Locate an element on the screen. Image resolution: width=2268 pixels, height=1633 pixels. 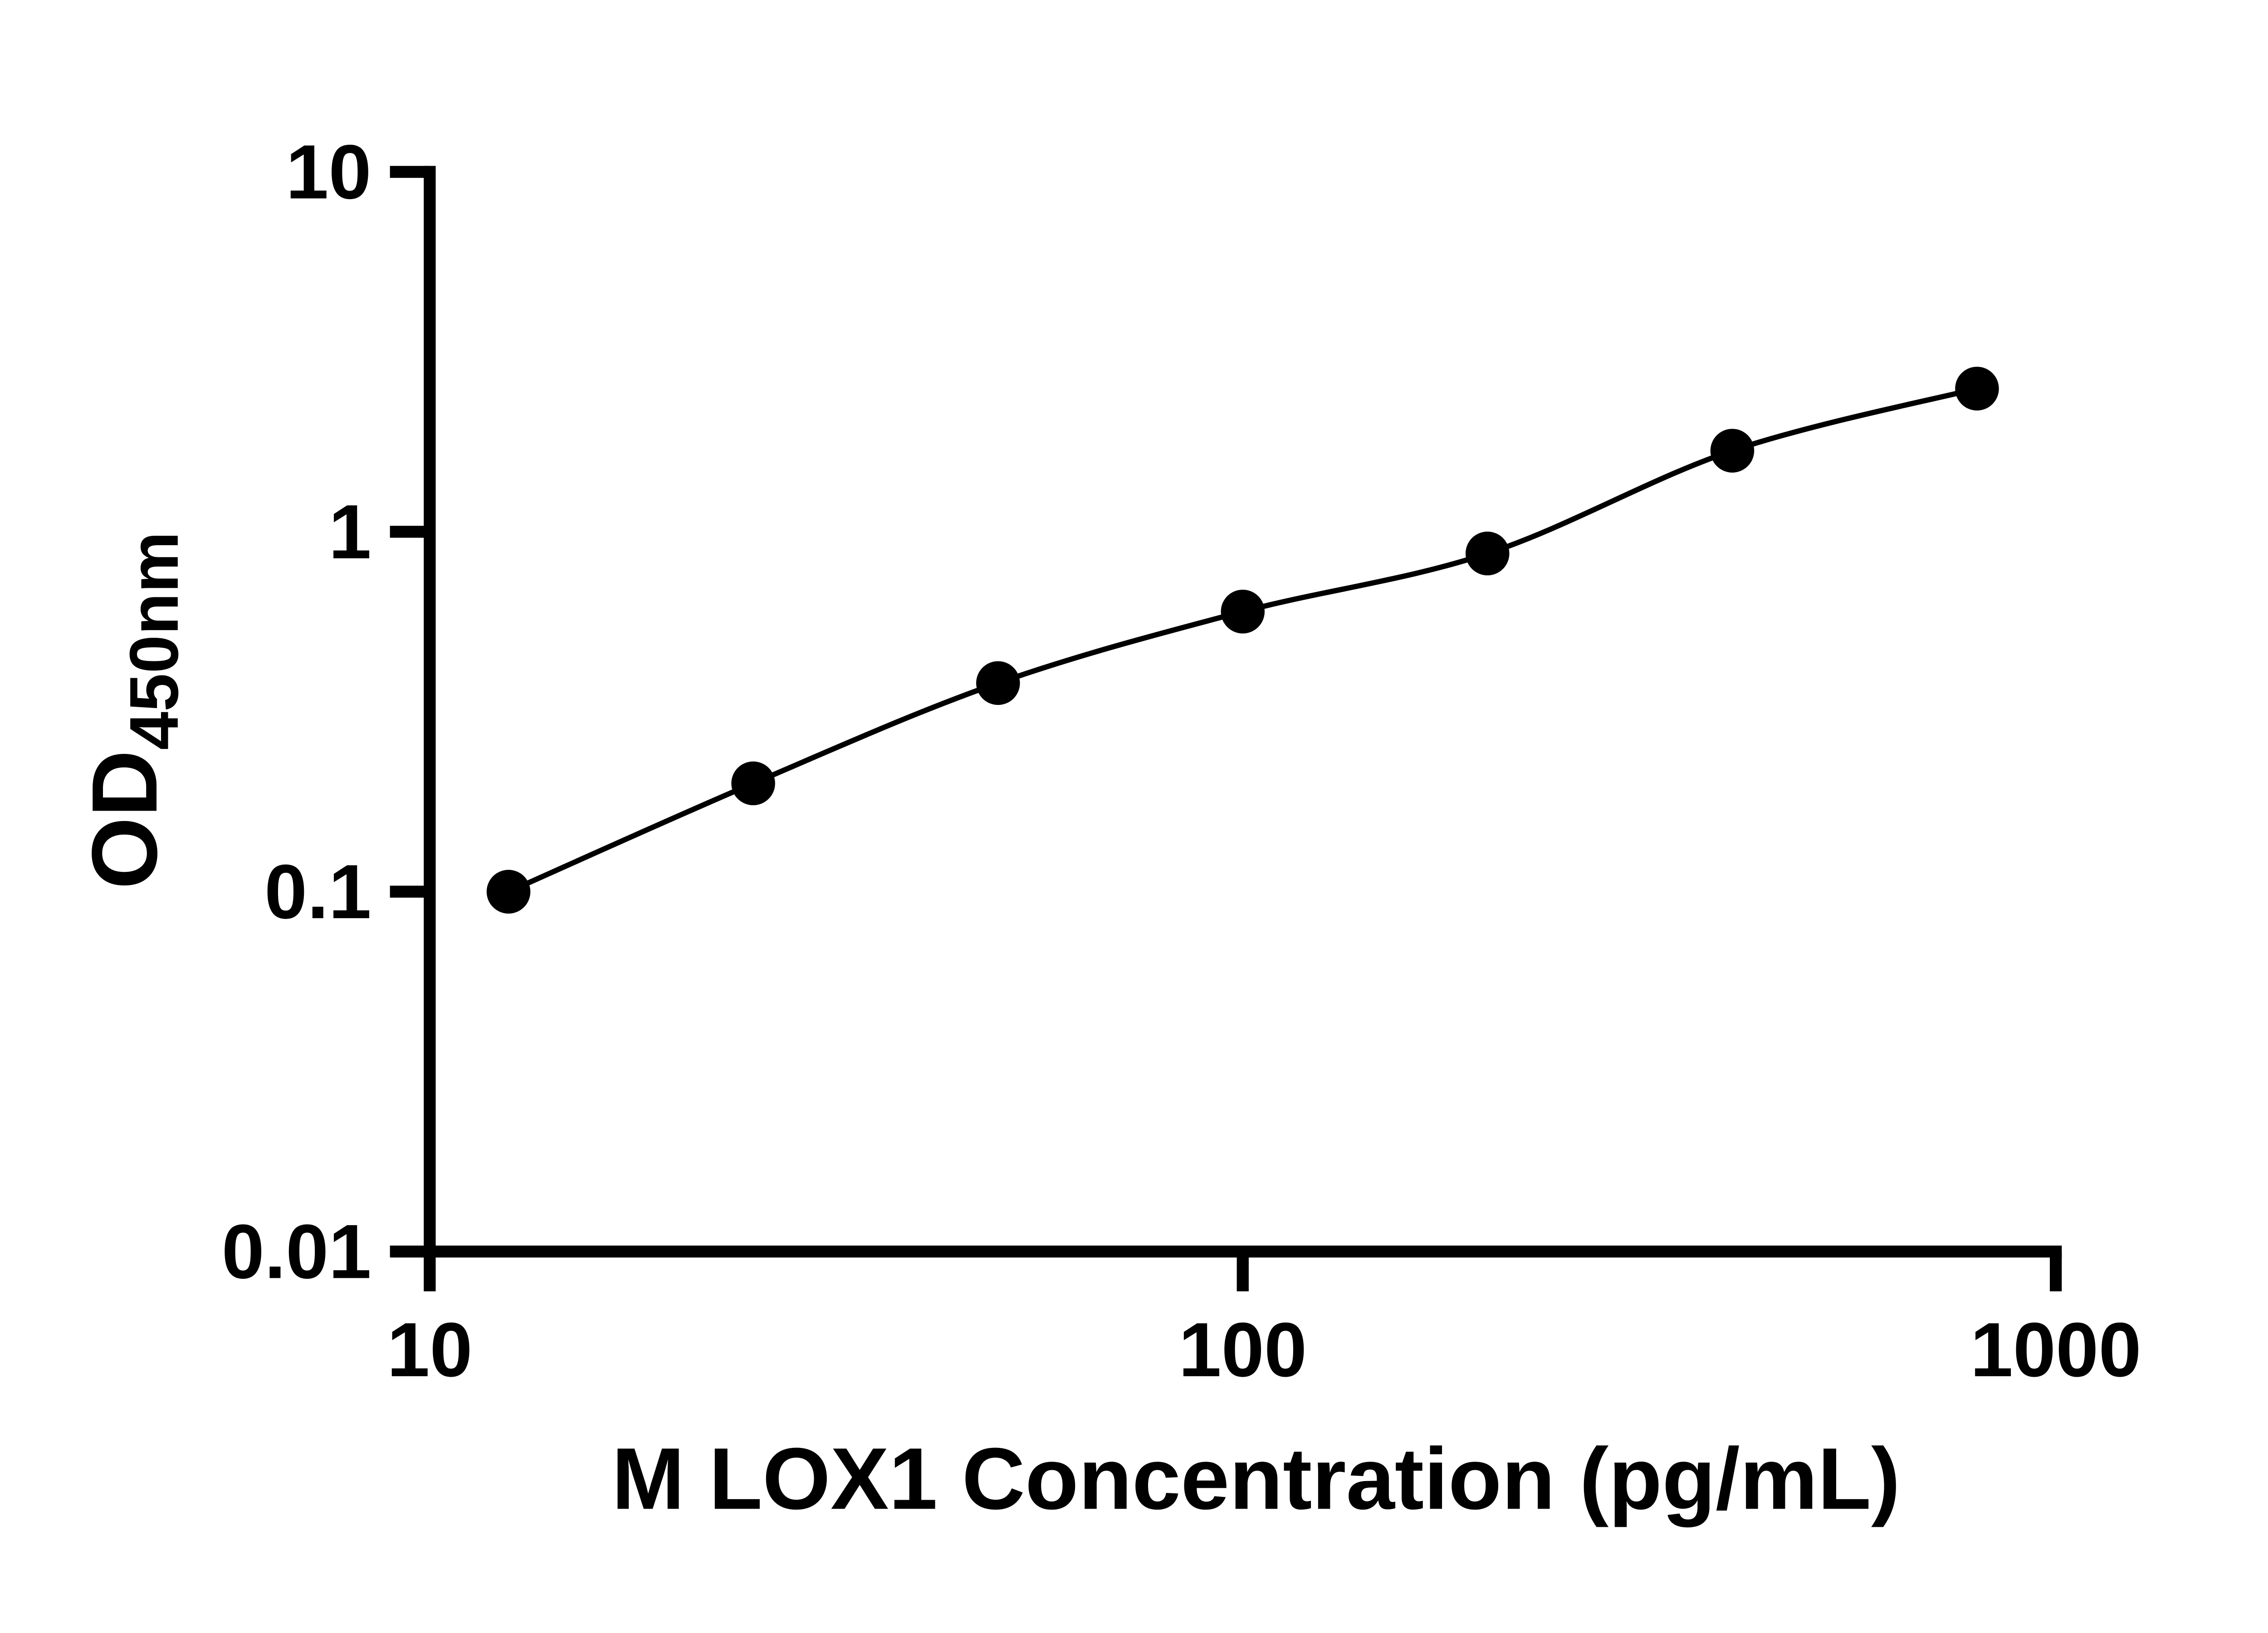
y-axis-title-main: OD is located at coordinates (125, 819).